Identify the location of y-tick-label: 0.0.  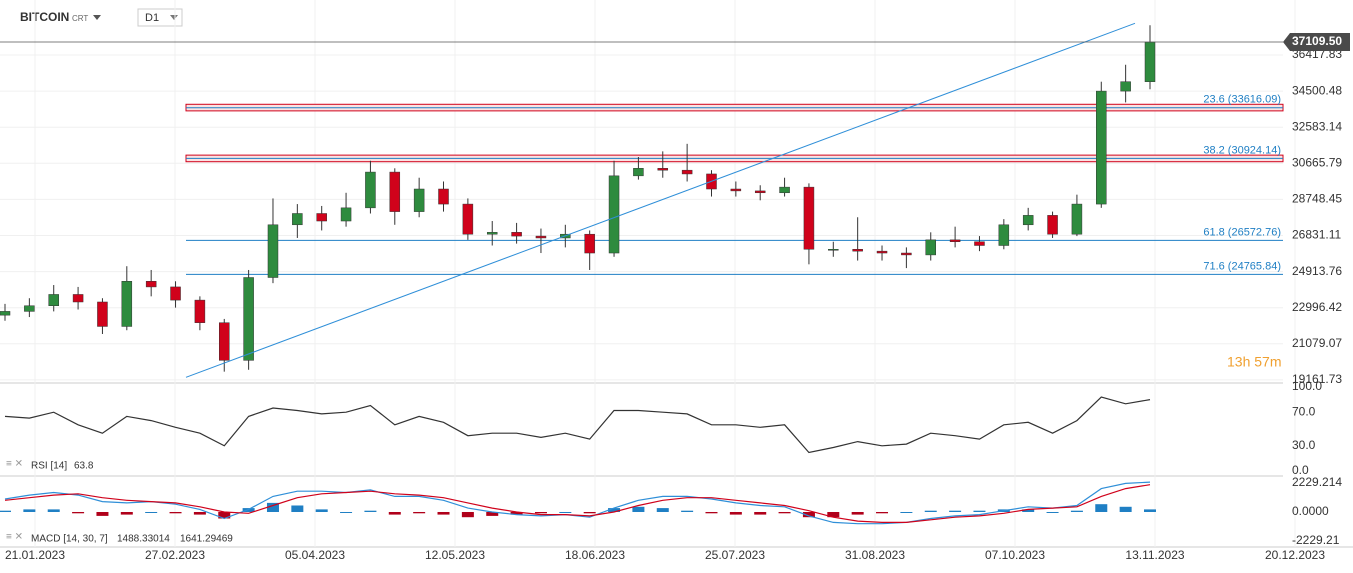
(1300, 470).